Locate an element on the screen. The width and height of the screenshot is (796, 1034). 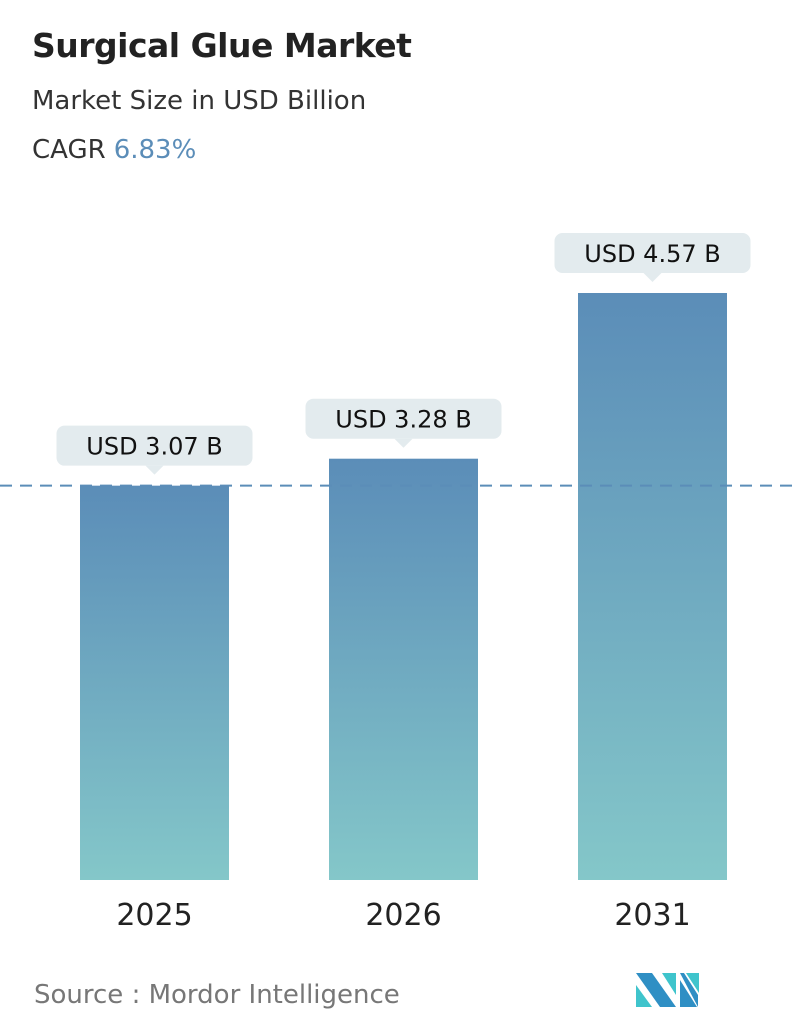
x-tick-label: 2031 is located at coordinates (652, 915).